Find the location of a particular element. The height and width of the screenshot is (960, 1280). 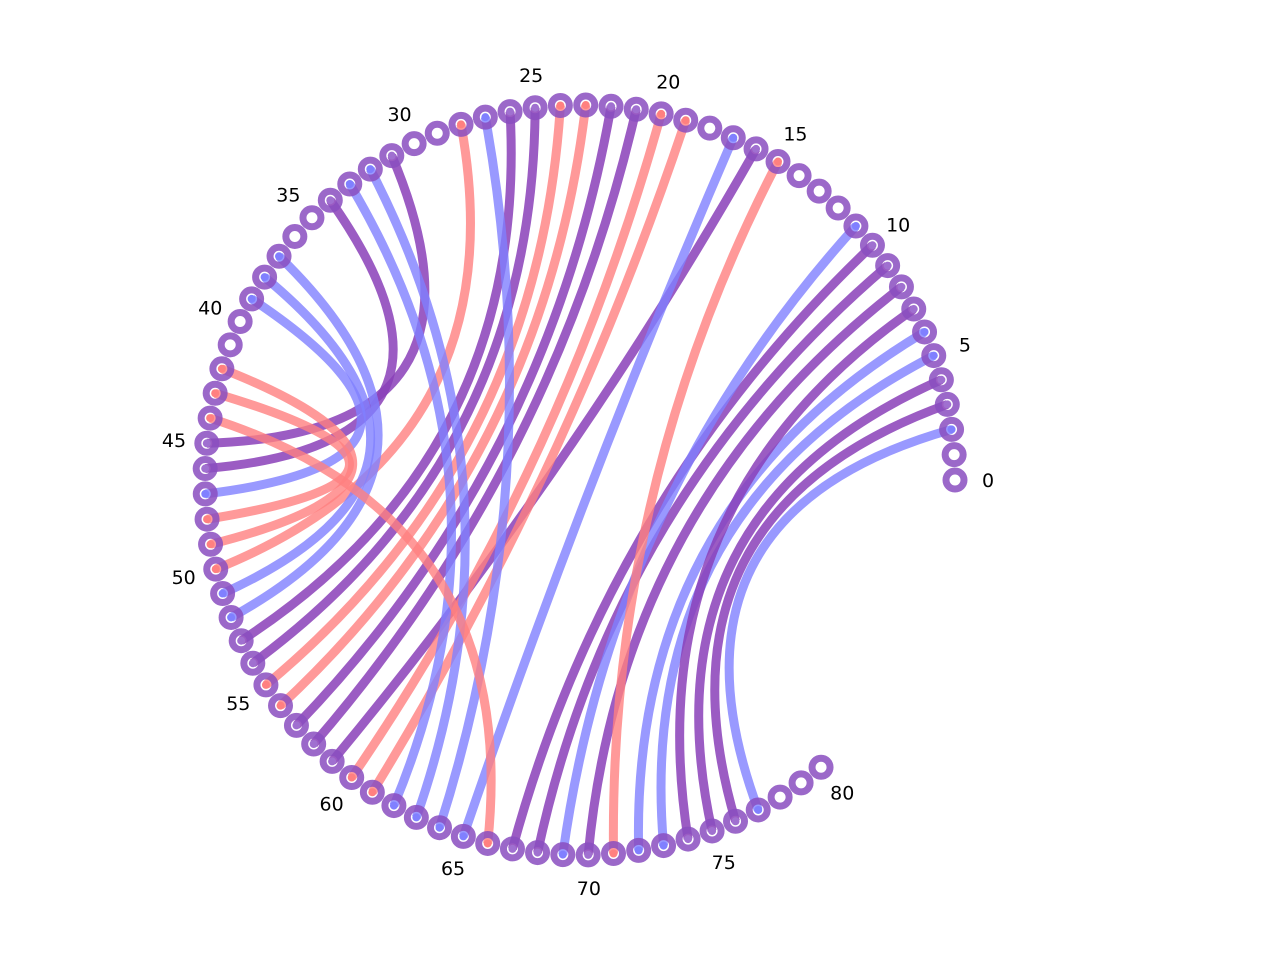

node-label: 45 is located at coordinates (174, 441).